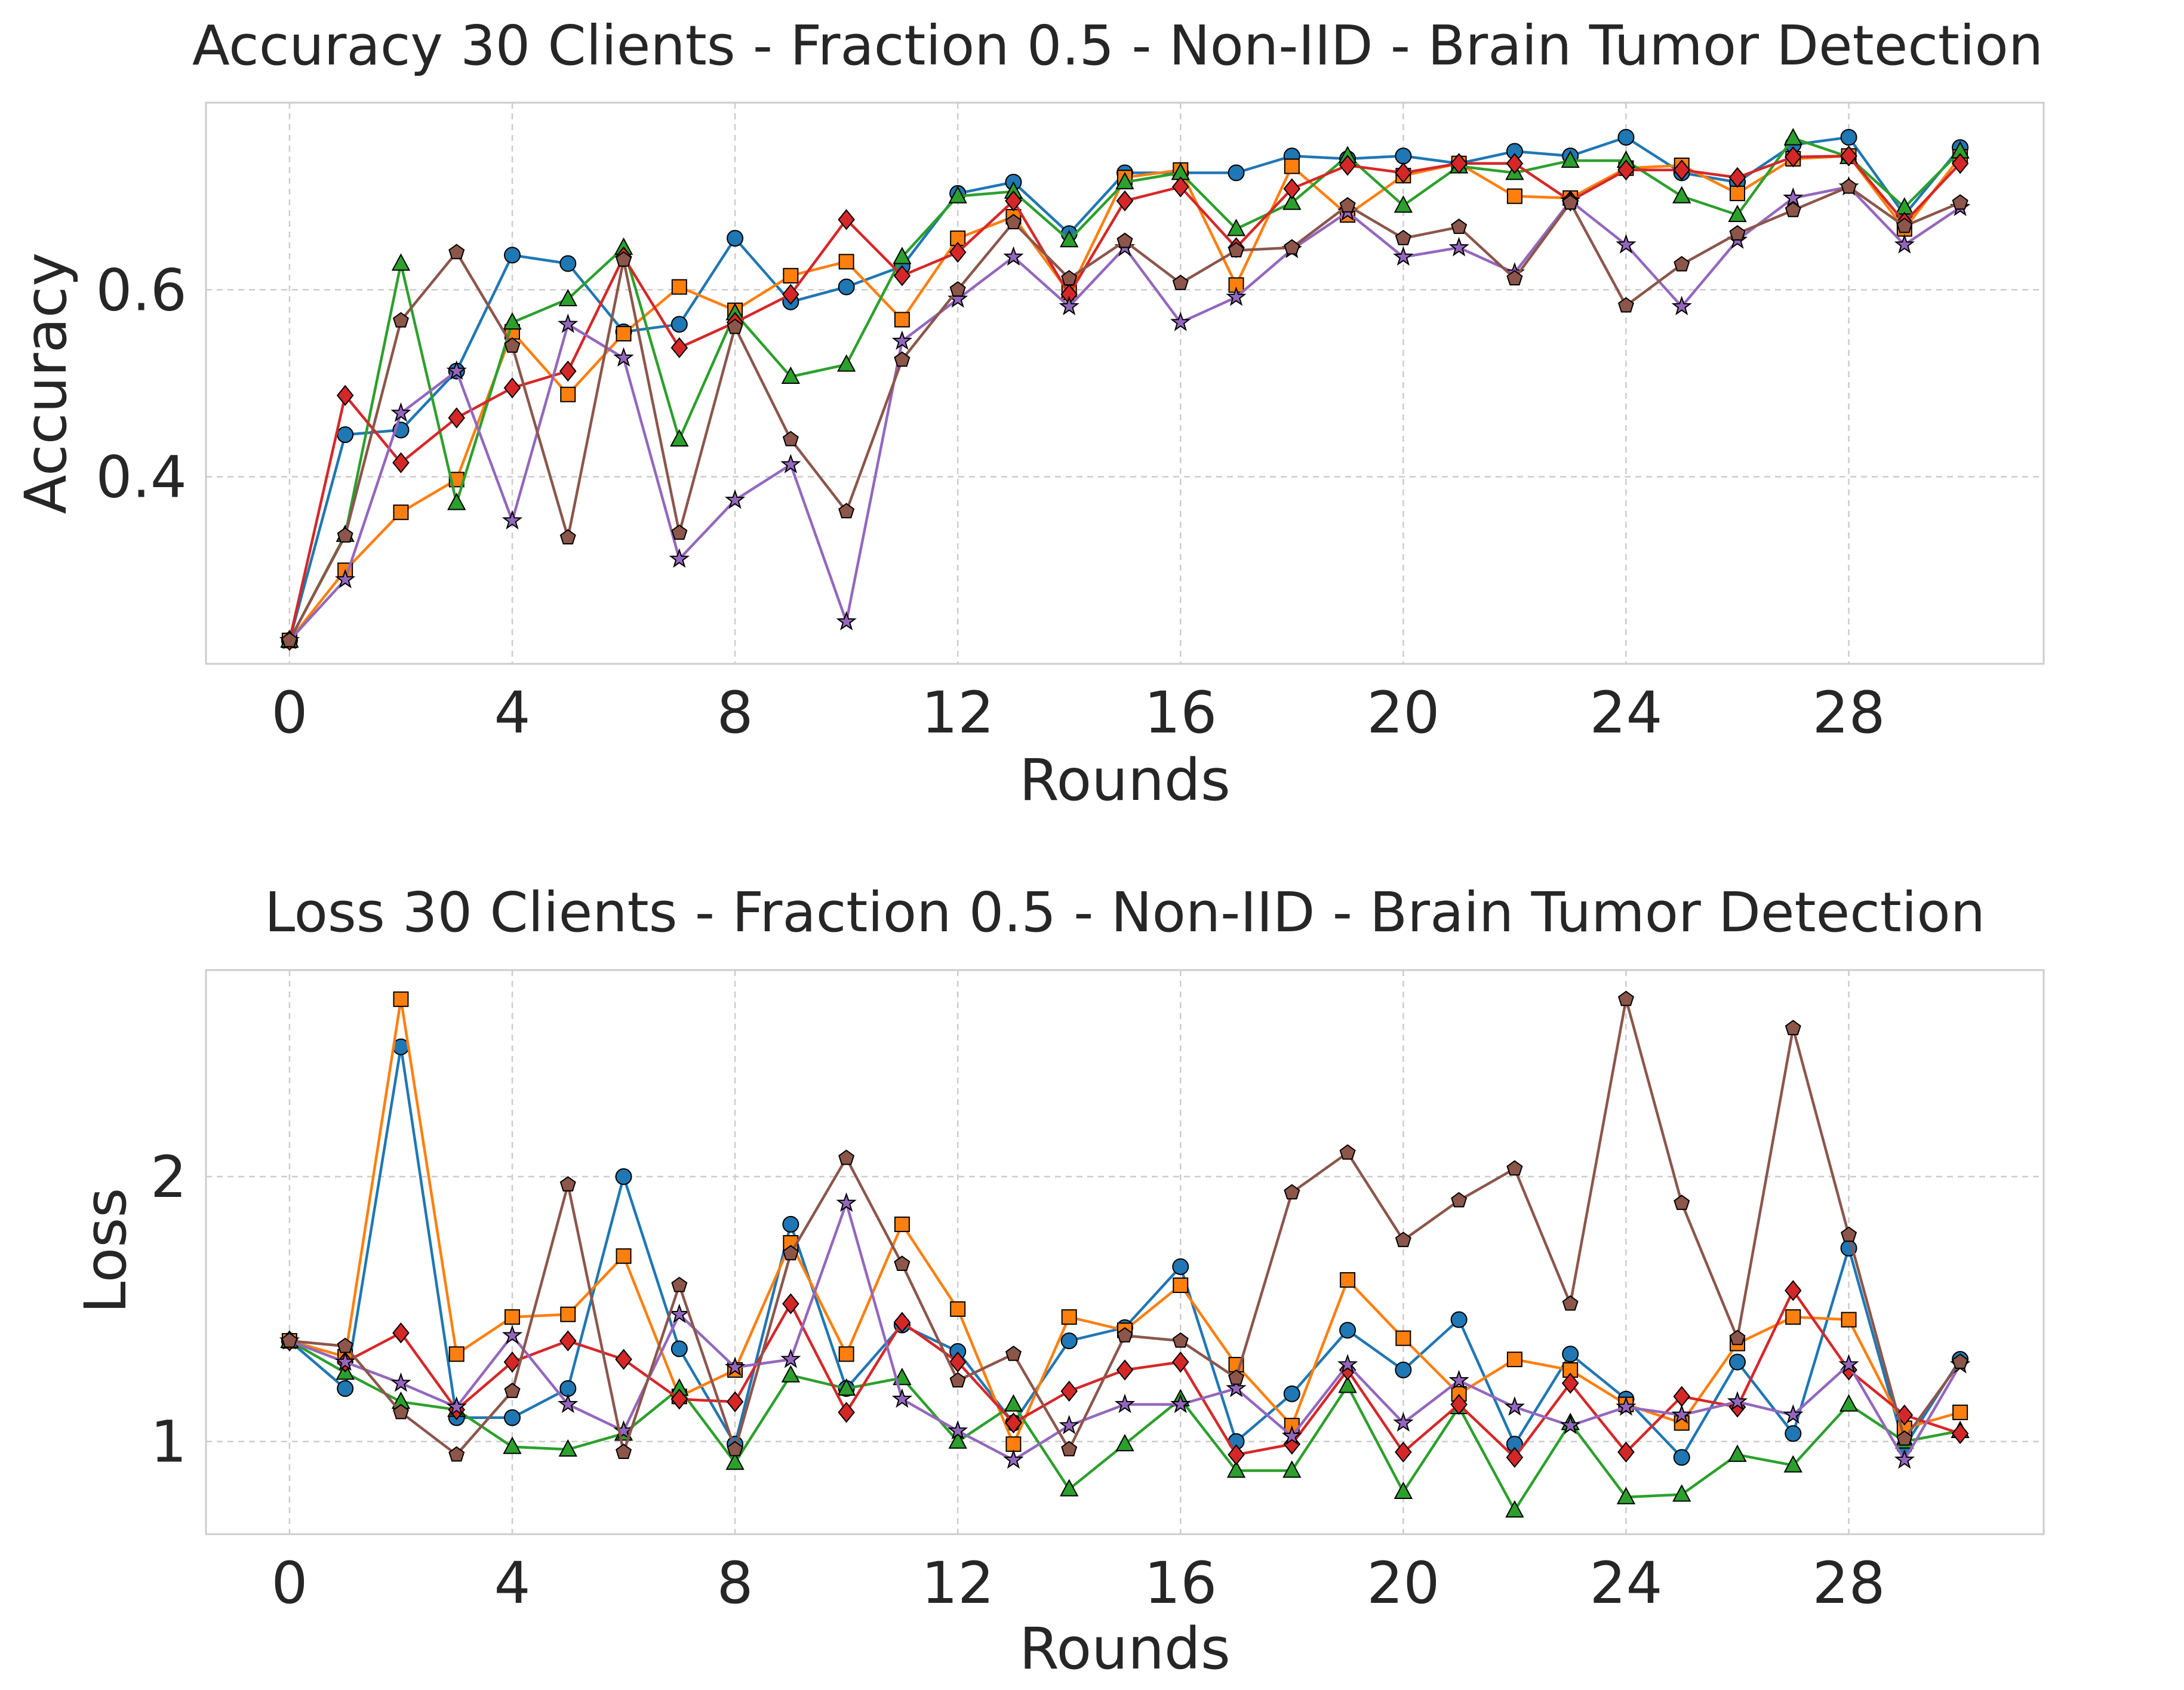 The width and height of the screenshot is (2184, 1690). Describe the element at coordinates (1848, 1584) in the screenshot. I see `loss-x-tick-label: 28` at that location.